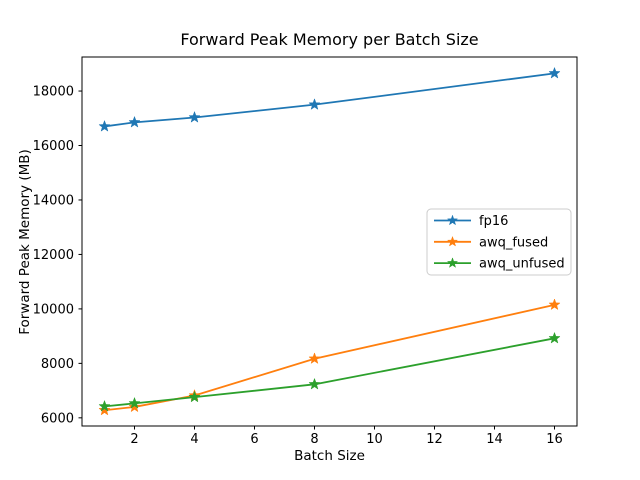  I want to click on legend-entry-awq_unfused: awq_unfused, so click(499, 264).